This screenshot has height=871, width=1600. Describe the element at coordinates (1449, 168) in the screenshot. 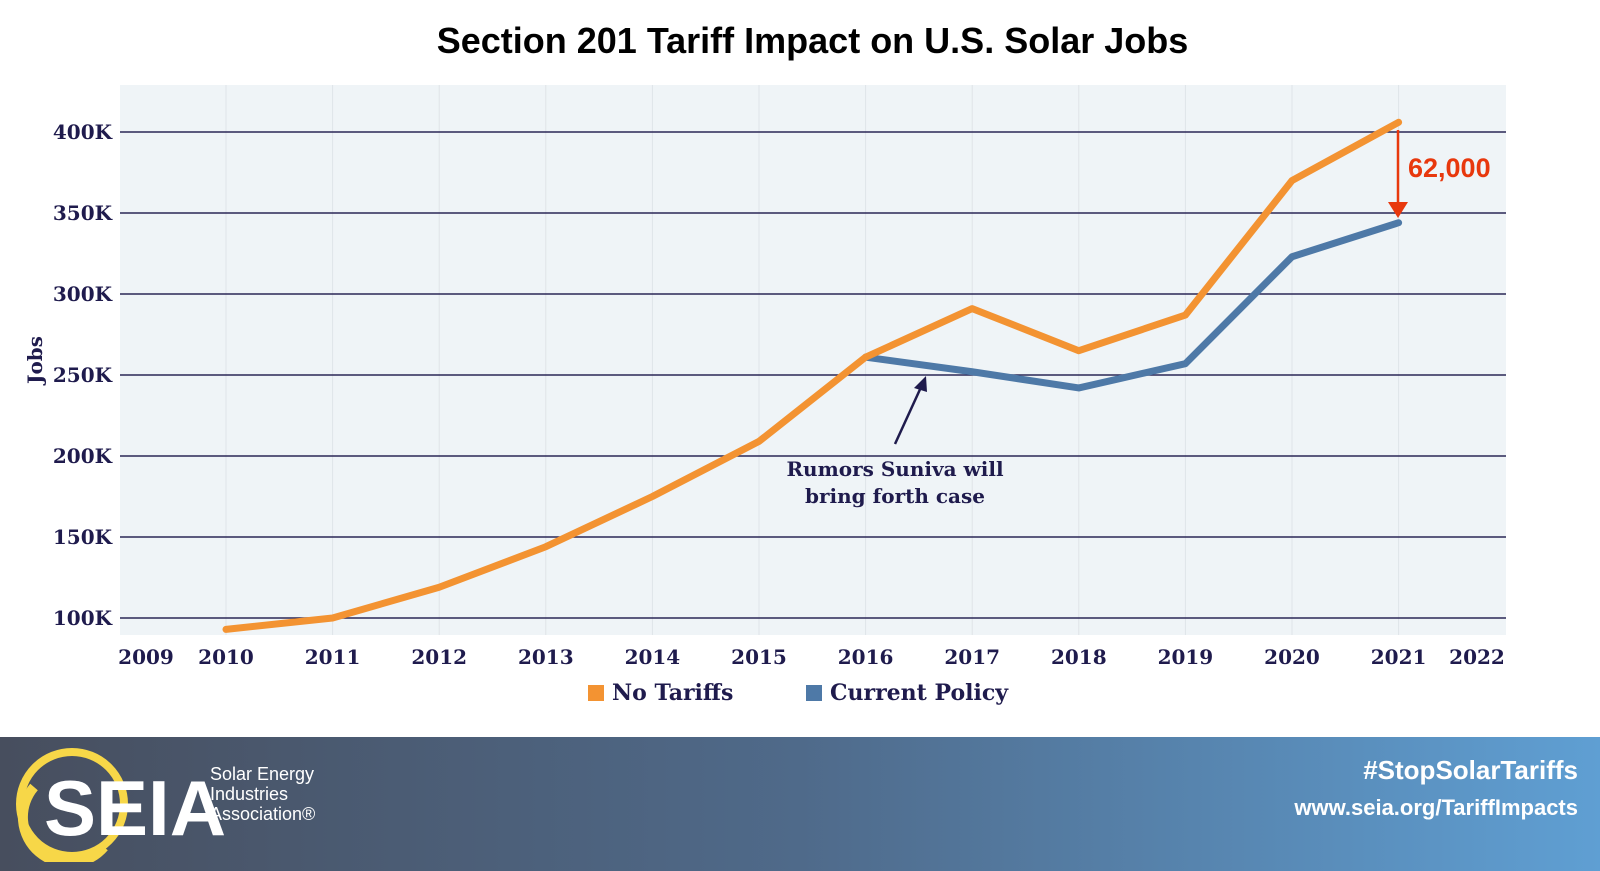

I see `gap-label: 62,000` at that location.